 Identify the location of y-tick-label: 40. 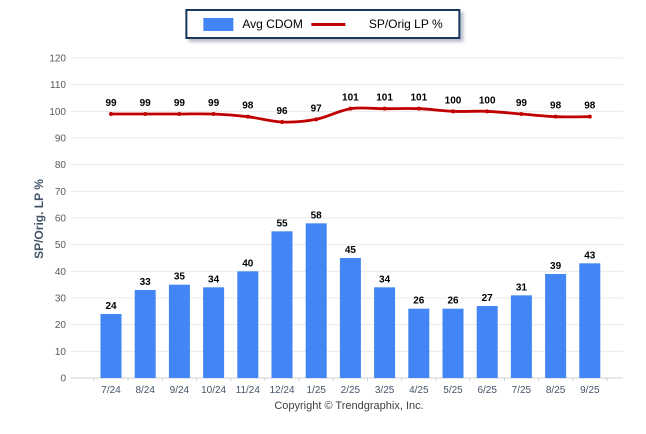
(61, 272).